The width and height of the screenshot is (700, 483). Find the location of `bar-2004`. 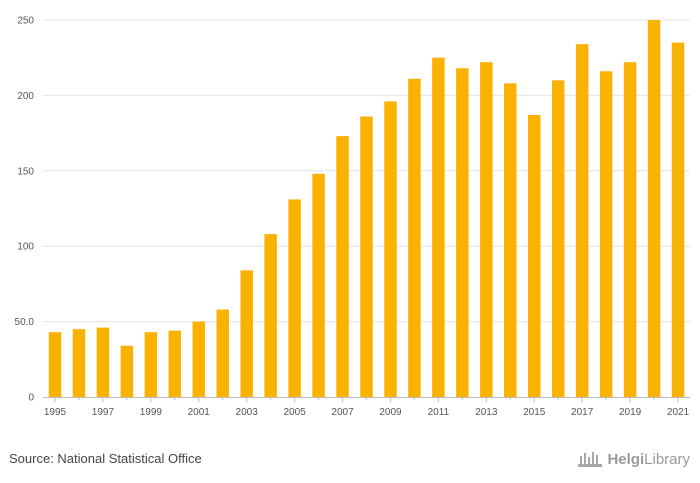

bar-2004 is located at coordinates (270, 315).